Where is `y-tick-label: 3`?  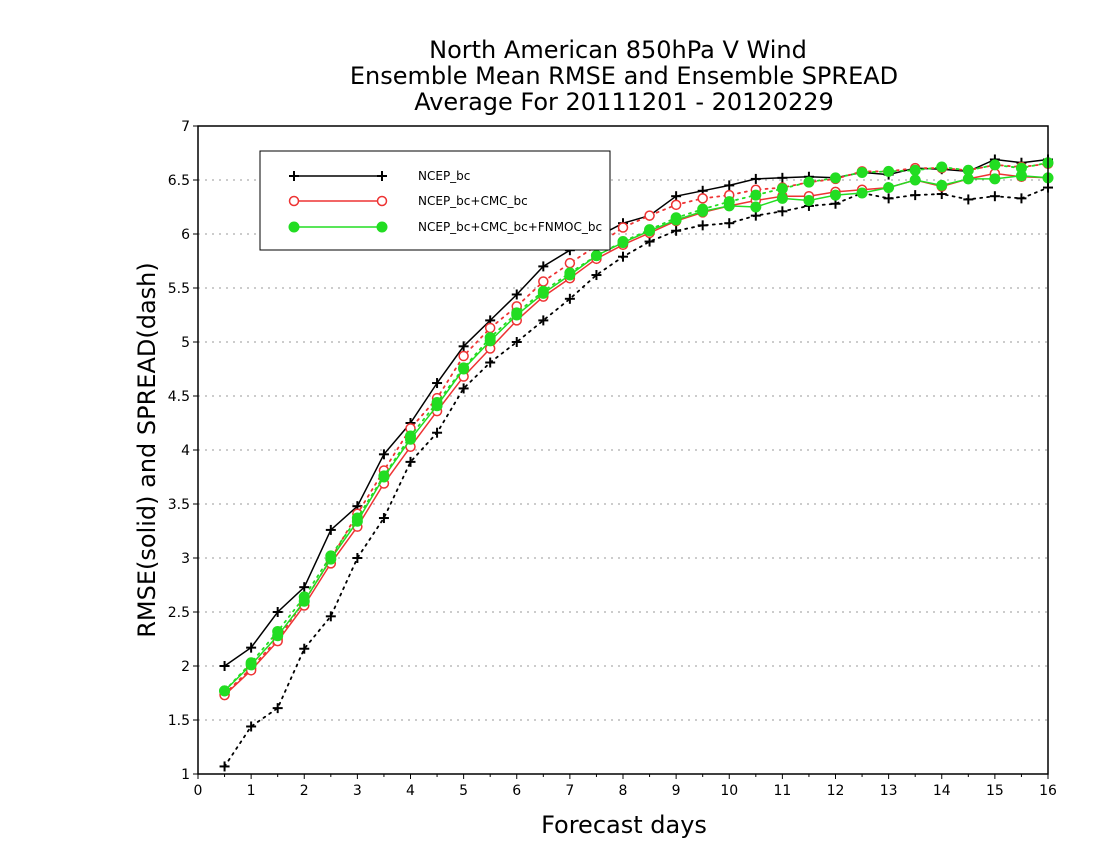 y-tick-label: 3 is located at coordinates (185, 559).